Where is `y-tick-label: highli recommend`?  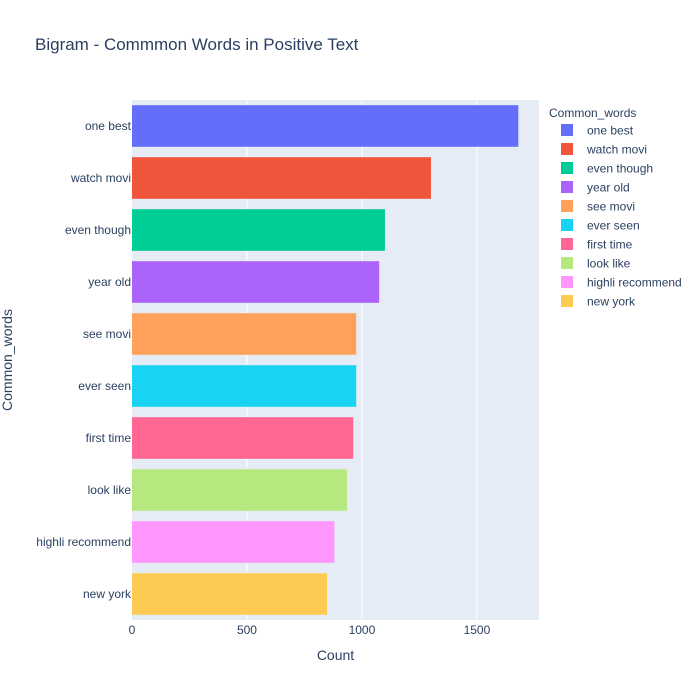
y-tick-label: highli recommend is located at coordinates (83, 542).